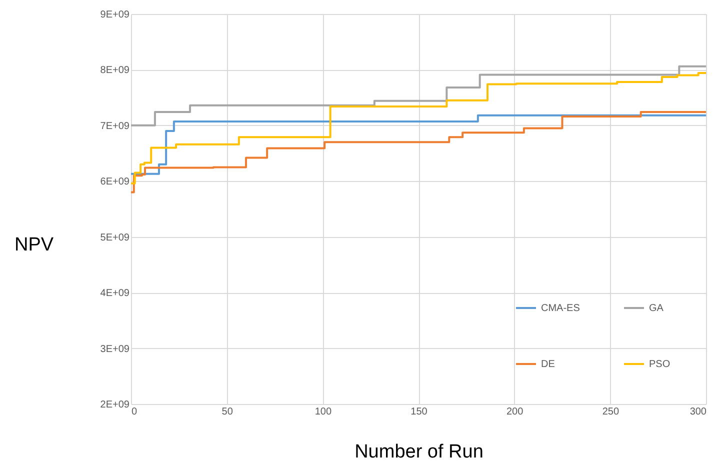  I want to click on y-tick-label: 3E+09, so click(115, 349).